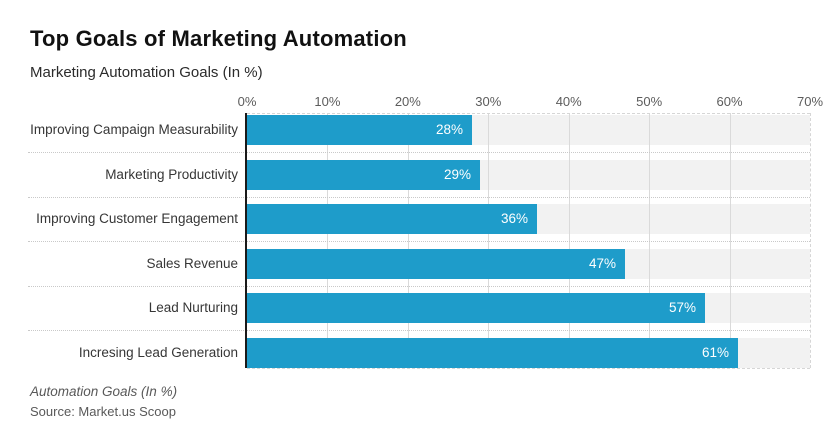 Image resolution: width=839 pixels, height=447 pixels. I want to click on x-tick-label: 50%, so click(649, 101).